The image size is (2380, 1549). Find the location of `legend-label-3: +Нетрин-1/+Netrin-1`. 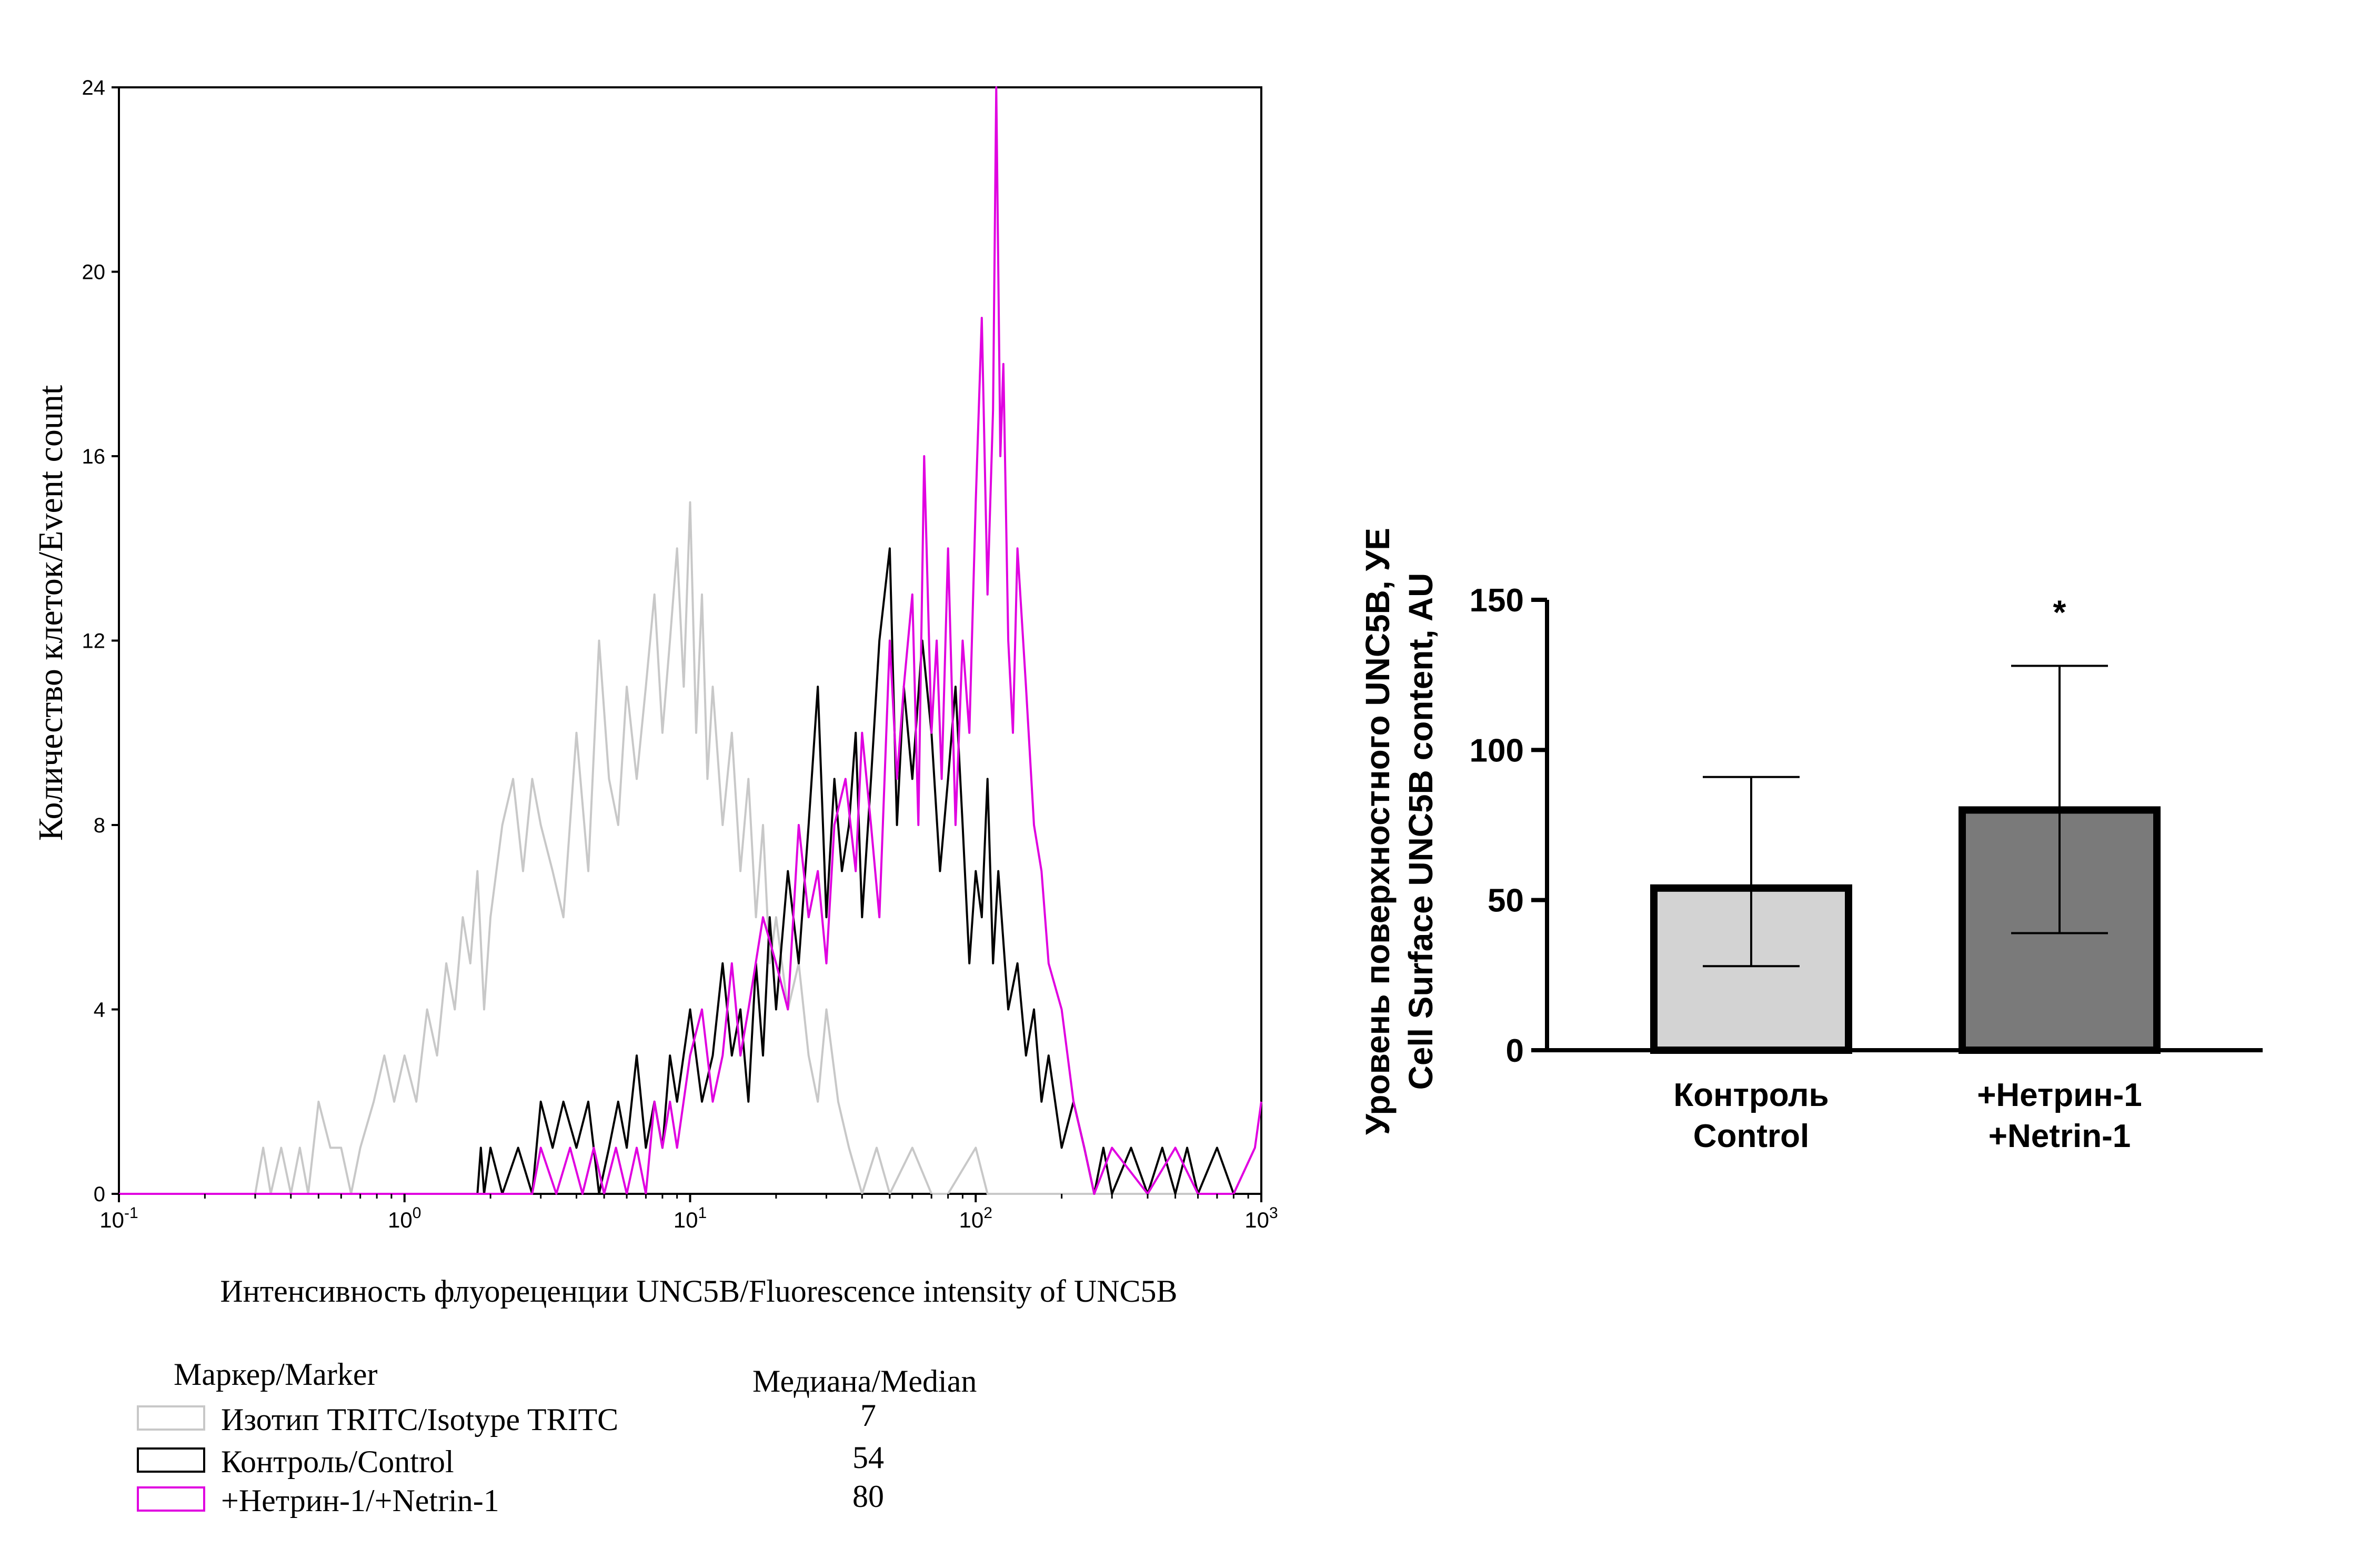

legend-label-3: +Нетрин-1/+Netrin-1 is located at coordinates (360, 1500).